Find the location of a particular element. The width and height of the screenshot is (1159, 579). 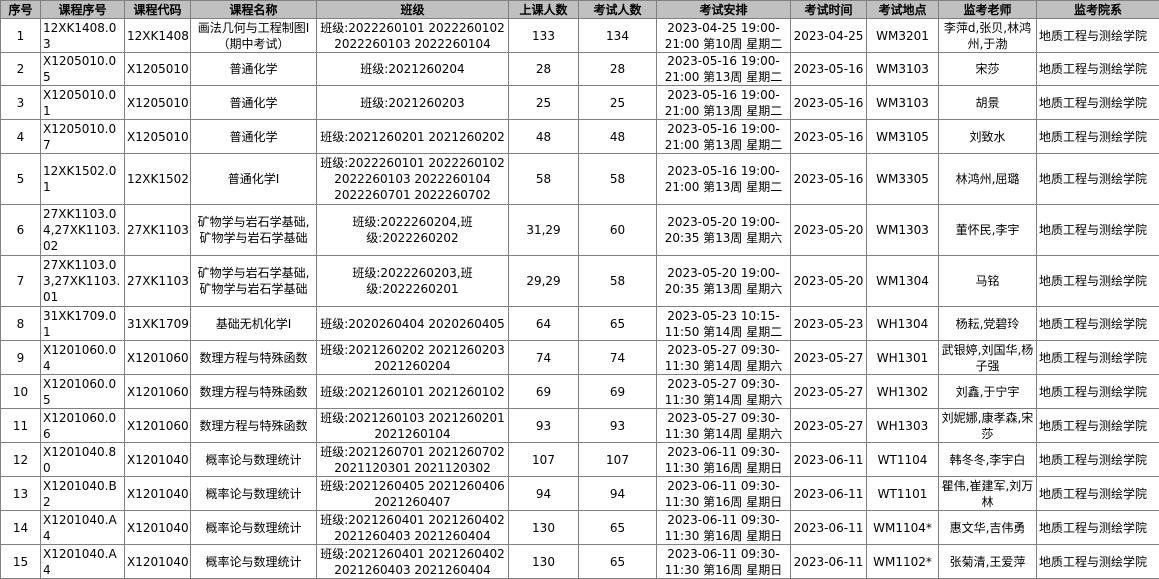

enrolled: 93 is located at coordinates (543, 425).